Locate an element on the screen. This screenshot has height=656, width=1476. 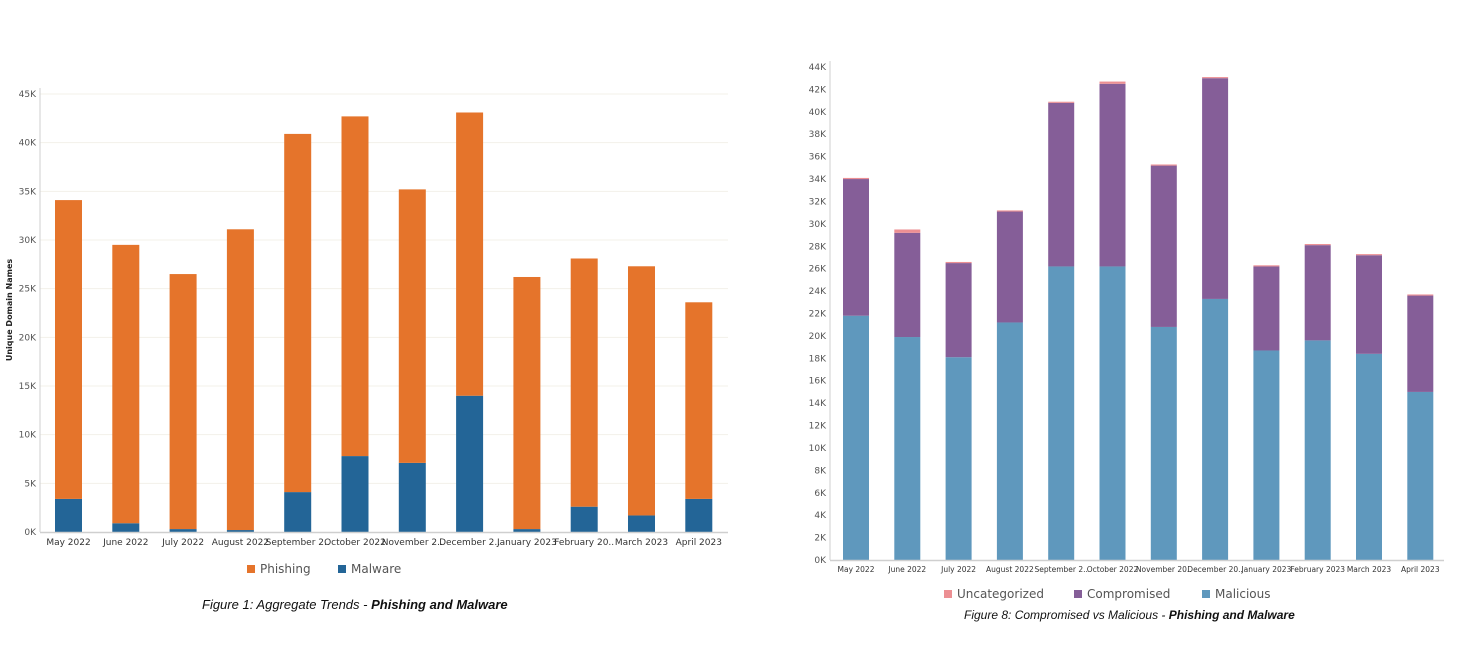
y-tick-label: 35K is located at coordinates (28, 192).